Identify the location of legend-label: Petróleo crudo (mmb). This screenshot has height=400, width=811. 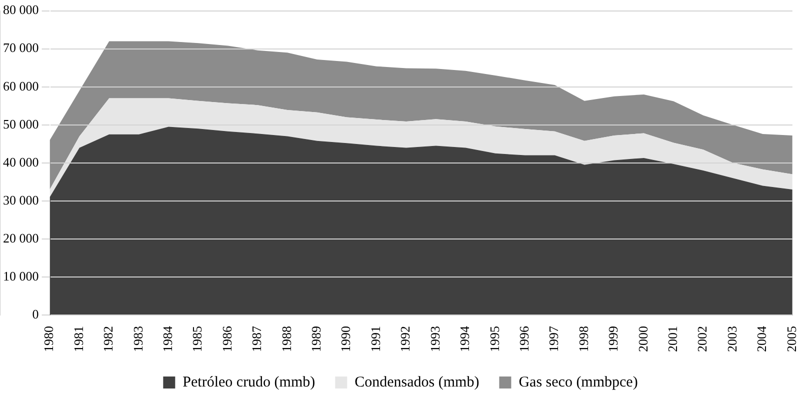
(249, 382).